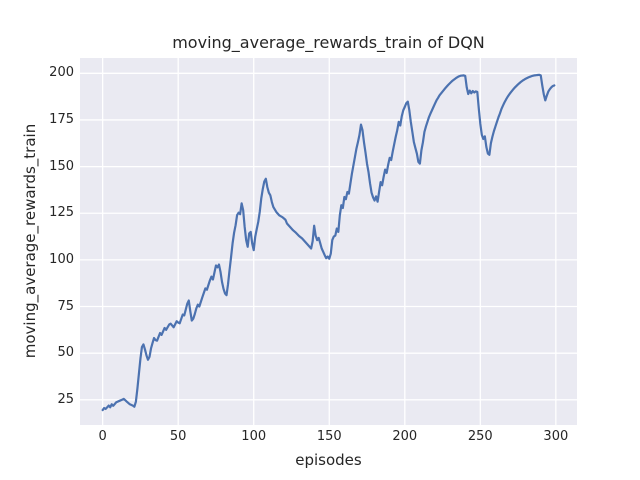  I want to click on y-tick-label: 200, so click(61, 73).